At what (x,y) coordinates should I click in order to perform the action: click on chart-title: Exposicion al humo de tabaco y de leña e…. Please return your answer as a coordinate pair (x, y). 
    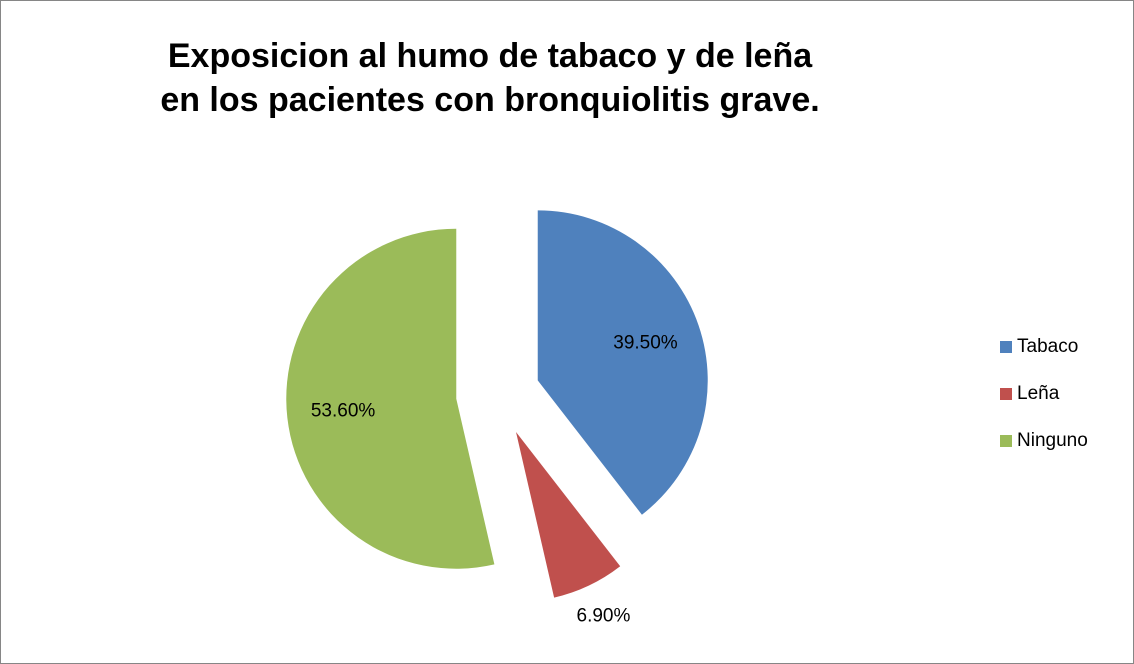
    Looking at the image, I should click on (490, 78).